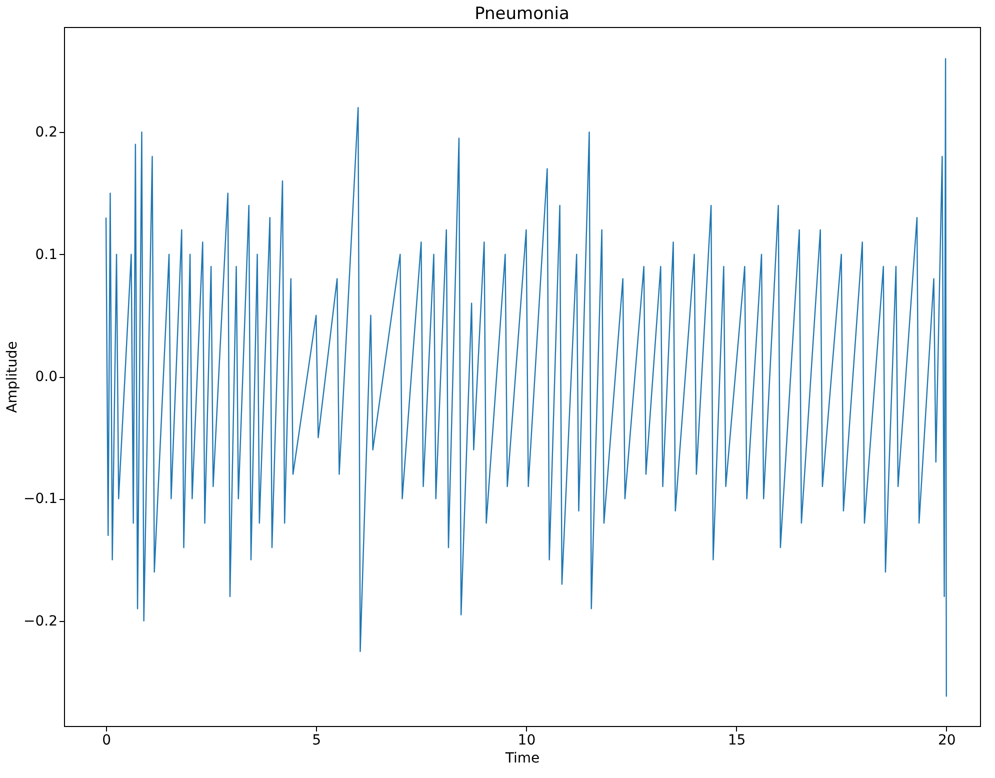 Image resolution: width=995 pixels, height=778 pixels. Describe the element at coordinates (41, 621) in the screenshot. I see `y-tick-label: −0.2` at that location.